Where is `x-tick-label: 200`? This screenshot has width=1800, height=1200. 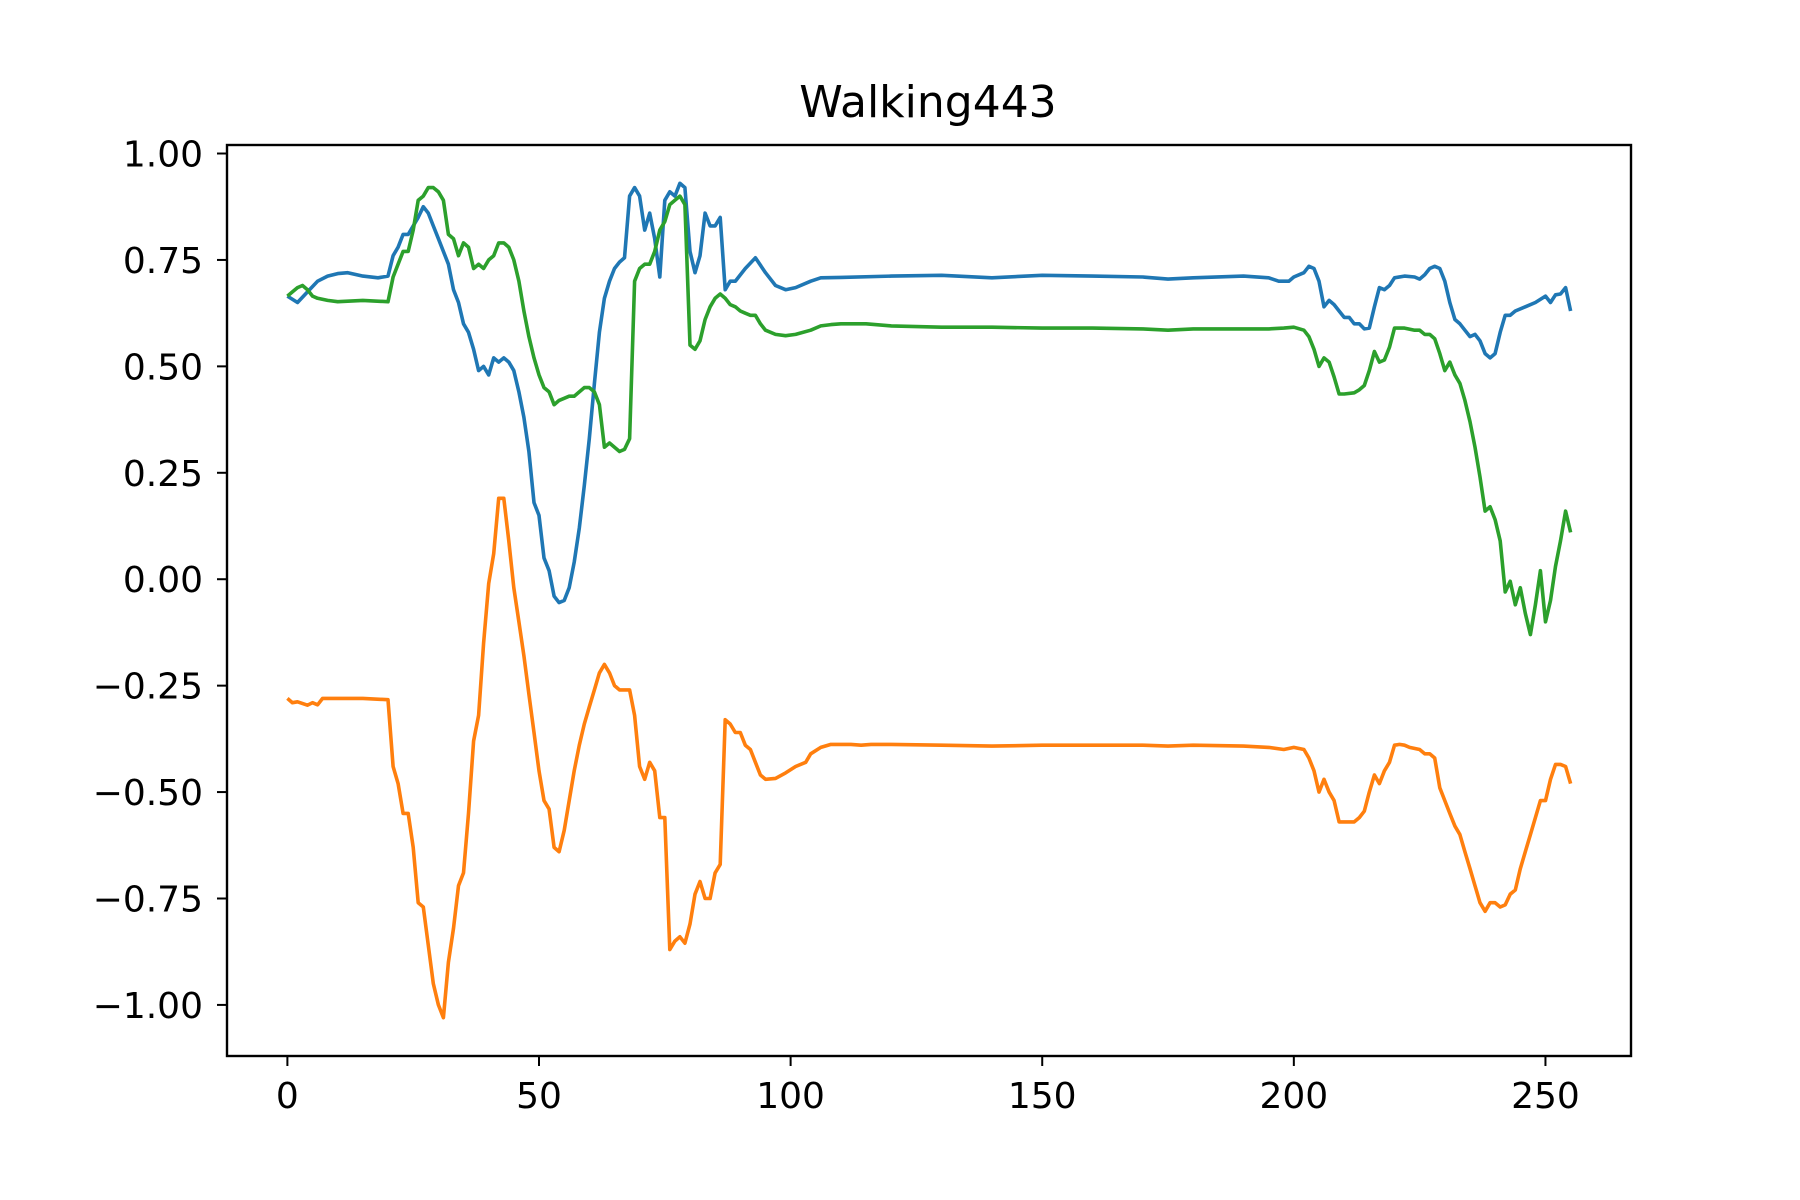 x-tick-label: 200 is located at coordinates (1293, 1096).